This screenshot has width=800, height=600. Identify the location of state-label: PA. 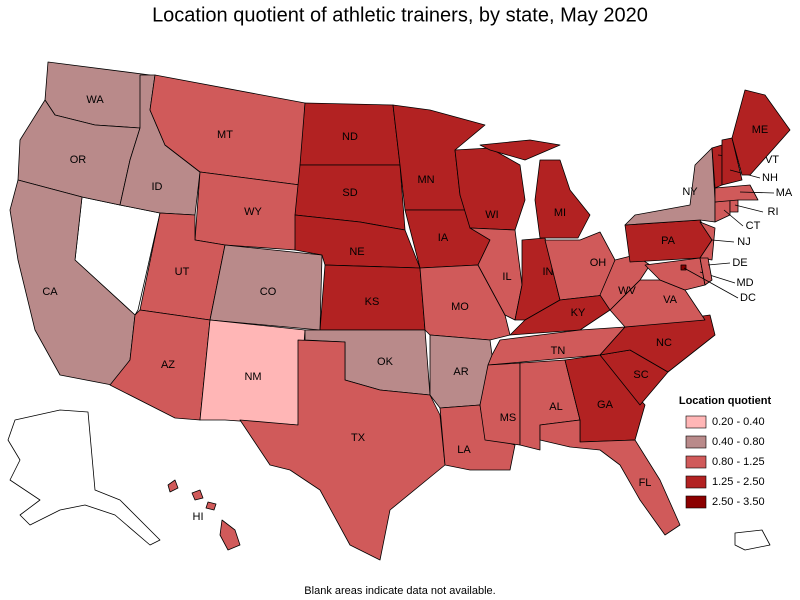
(668, 241).